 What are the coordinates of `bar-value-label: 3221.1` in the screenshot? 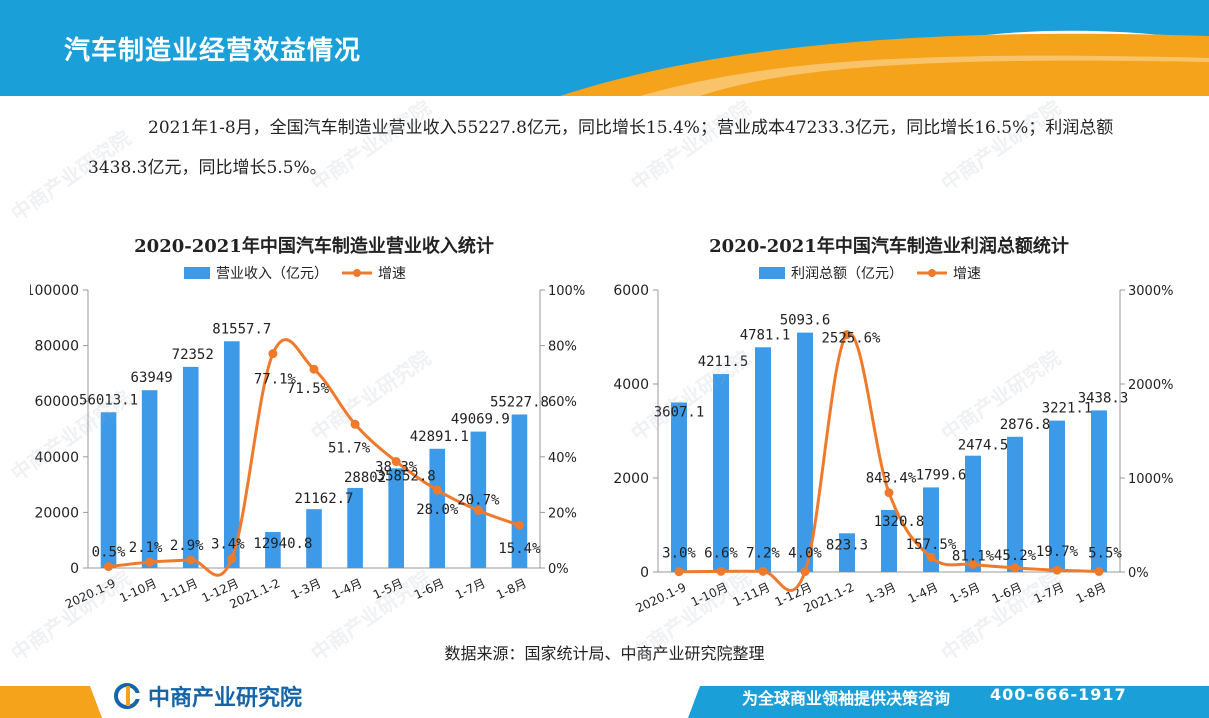 It's located at (1067, 409).